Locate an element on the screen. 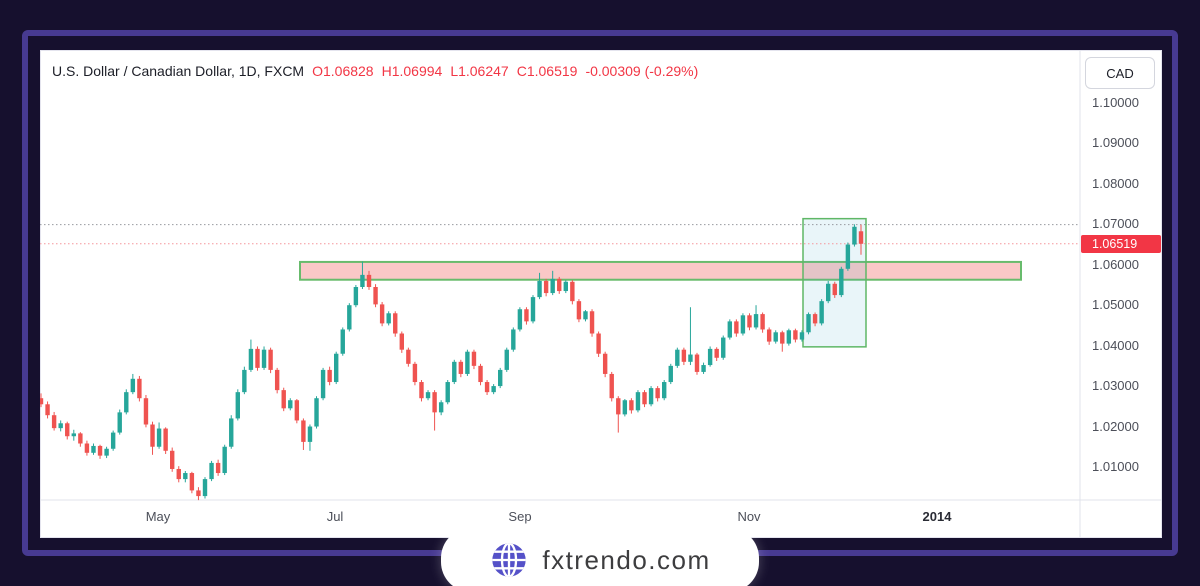 This screenshot has width=1200, height=586. high-value: H1.06994 is located at coordinates (412, 71).